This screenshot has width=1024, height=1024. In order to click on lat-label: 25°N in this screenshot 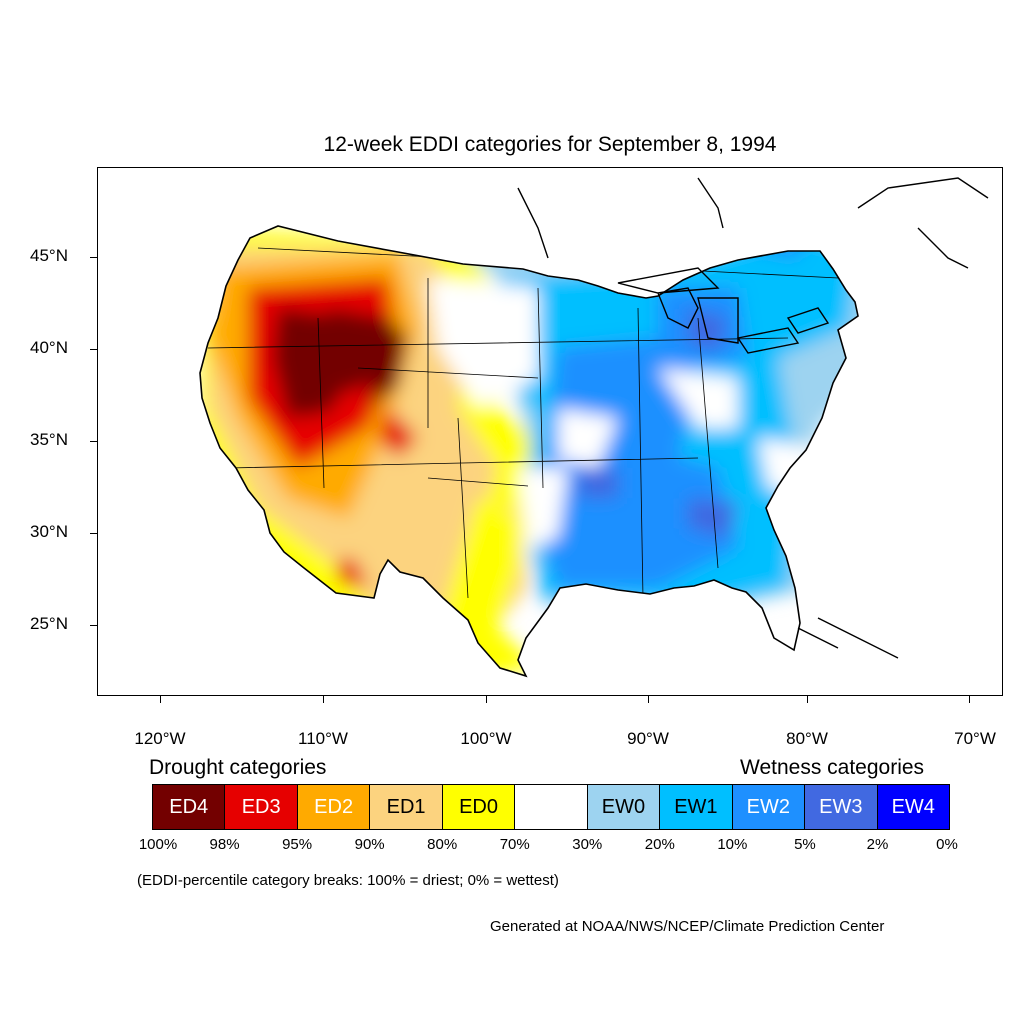, I will do `click(49, 623)`.